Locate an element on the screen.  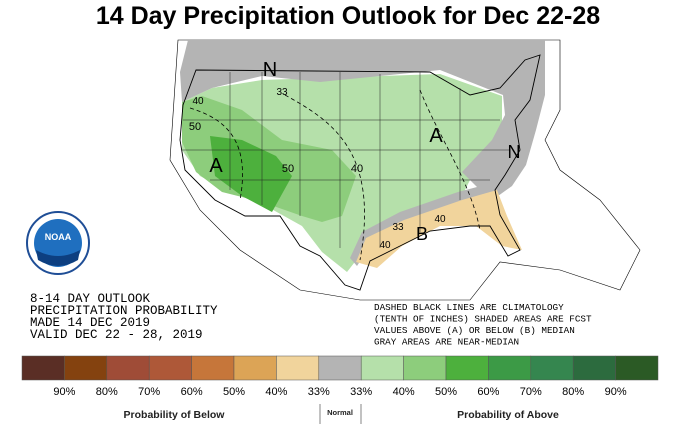
above-label: Probability of Above is located at coordinates (508, 415).